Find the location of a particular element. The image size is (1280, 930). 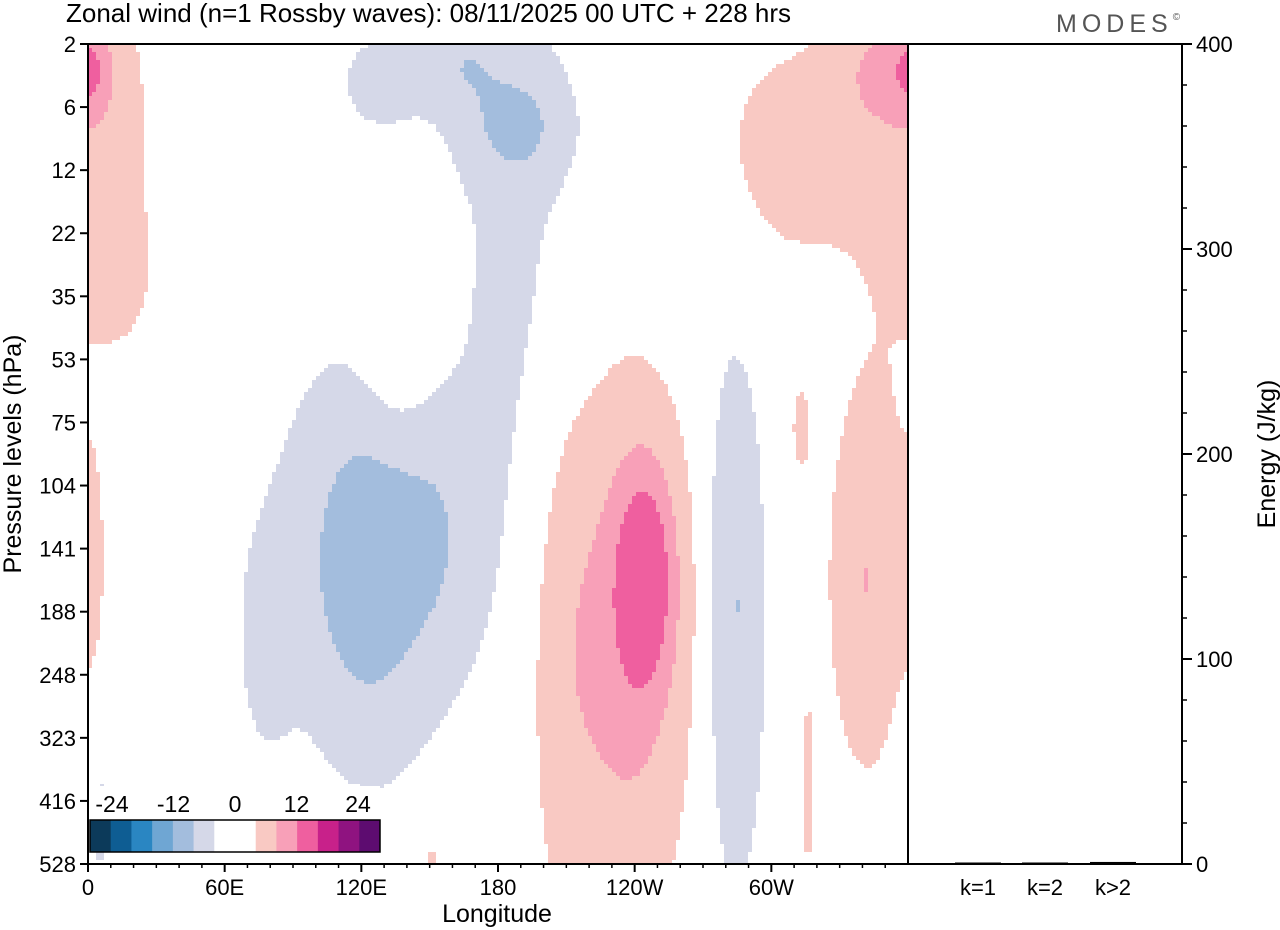

pressure-tick-label: 323 is located at coordinates (57, 738).